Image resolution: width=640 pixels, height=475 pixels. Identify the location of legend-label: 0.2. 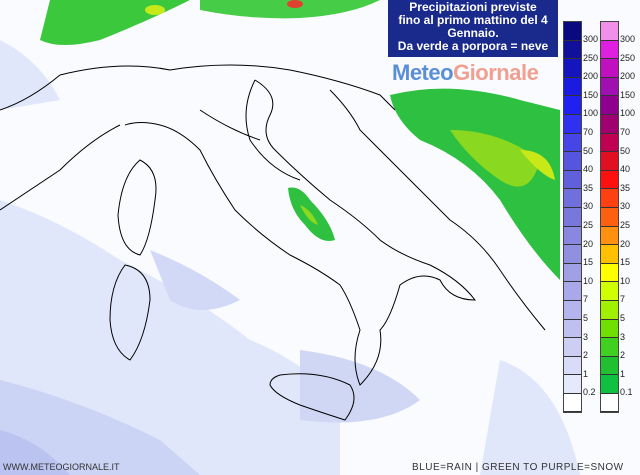
(589, 392).